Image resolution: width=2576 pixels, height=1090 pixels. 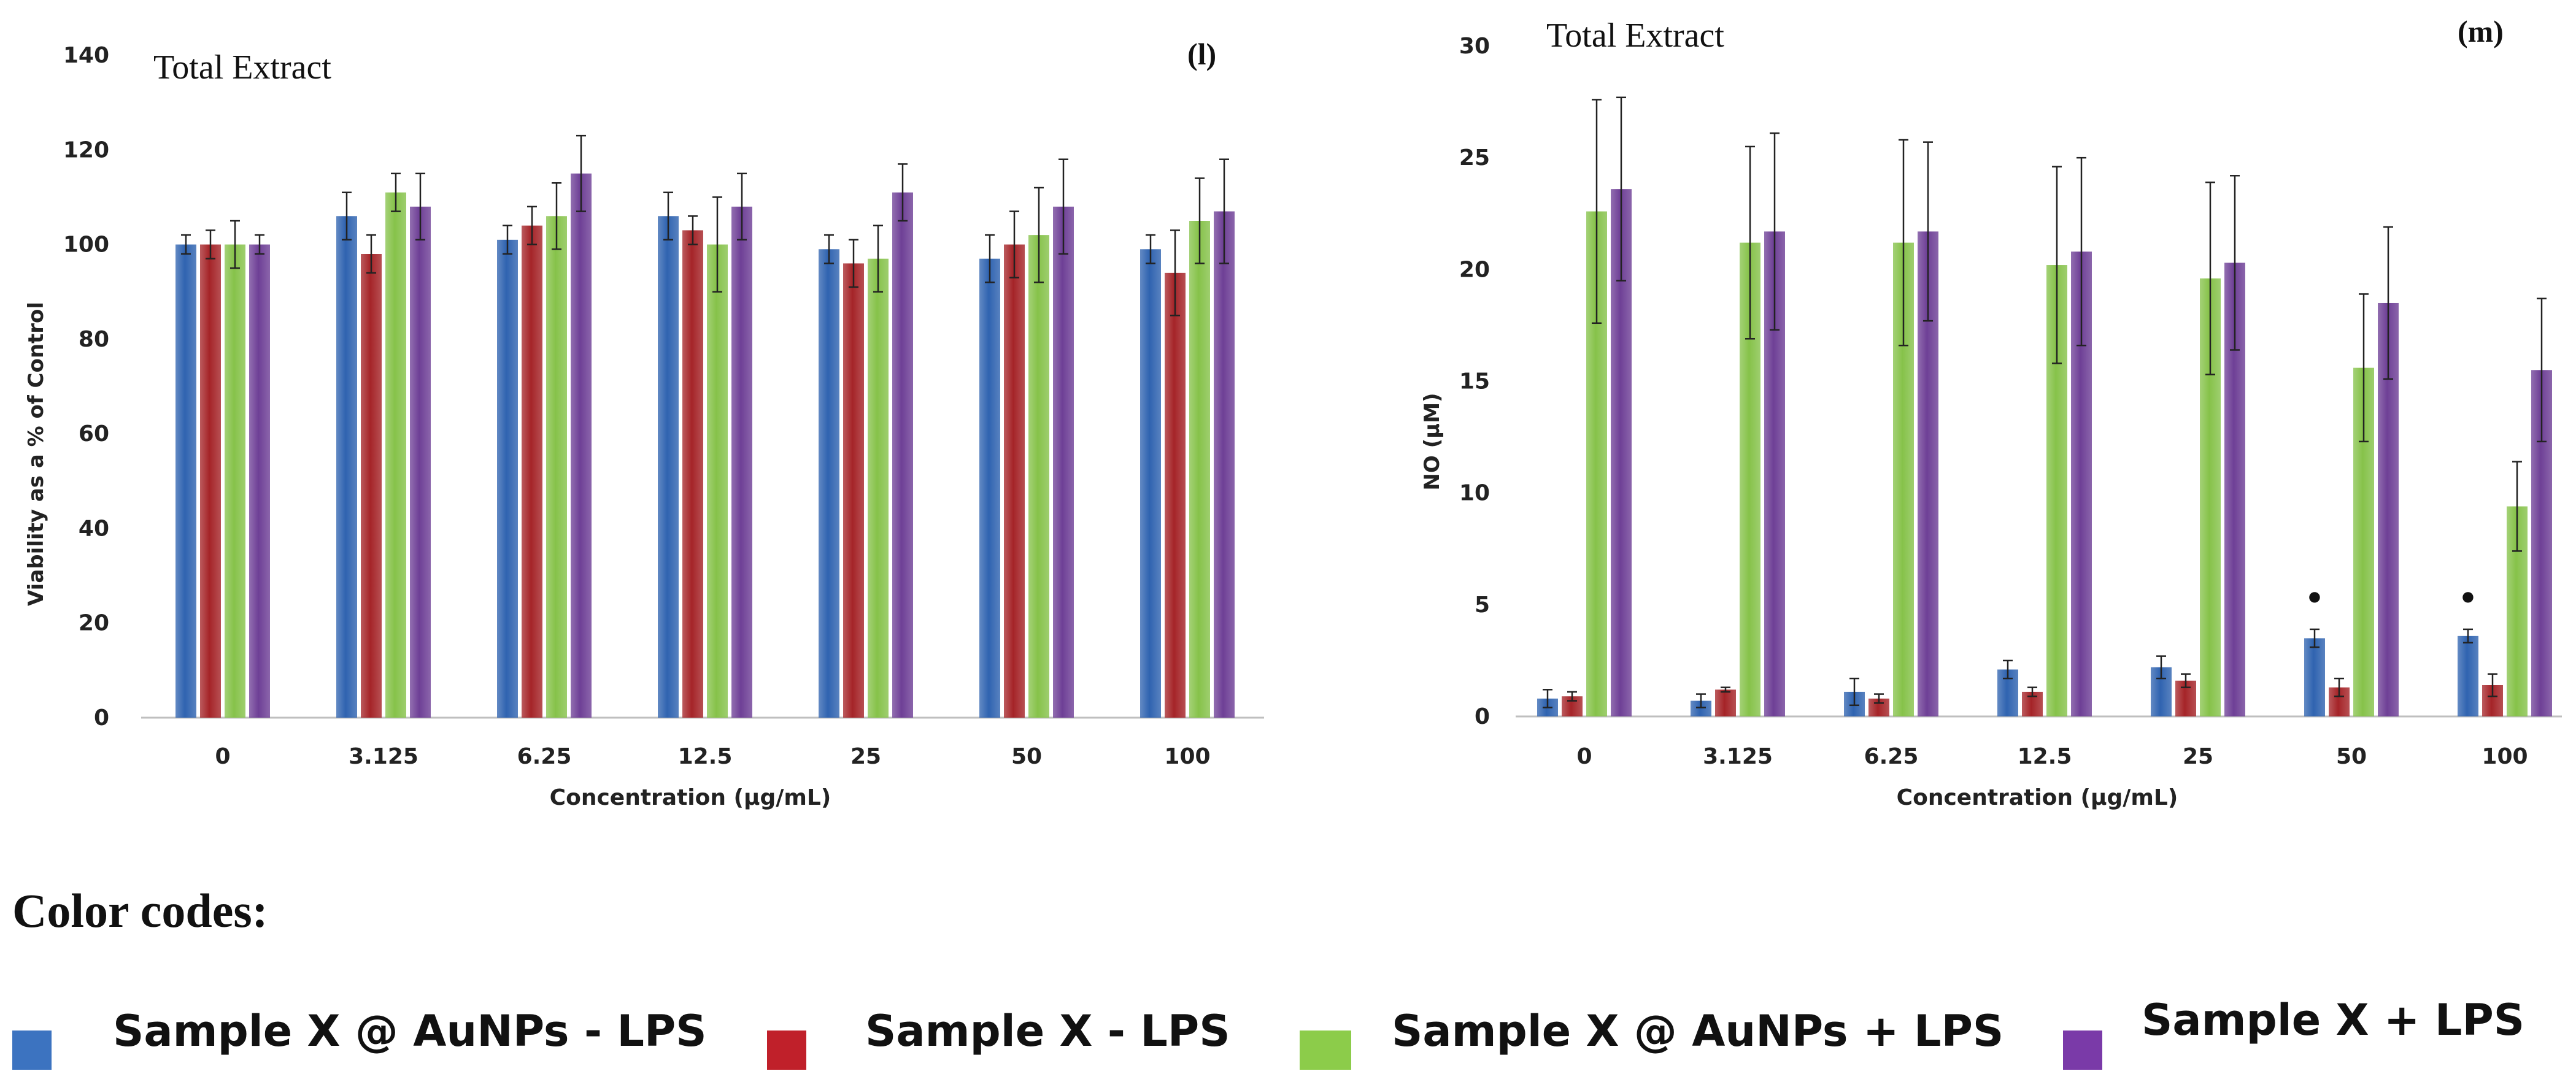 I want to click on legend-swatch-purple, so click(x=2082, y=1050).